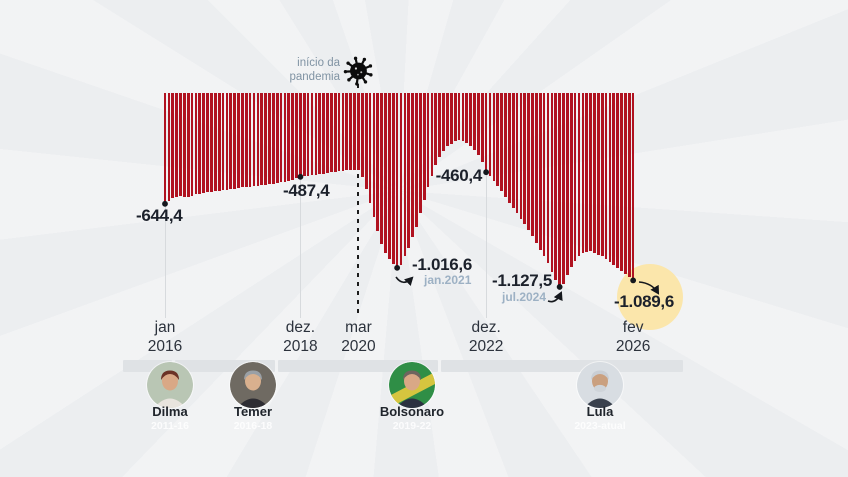  Describe the element at coordinates (165, 346) in the screenshot. I see `tick-year: 2016` at that location.